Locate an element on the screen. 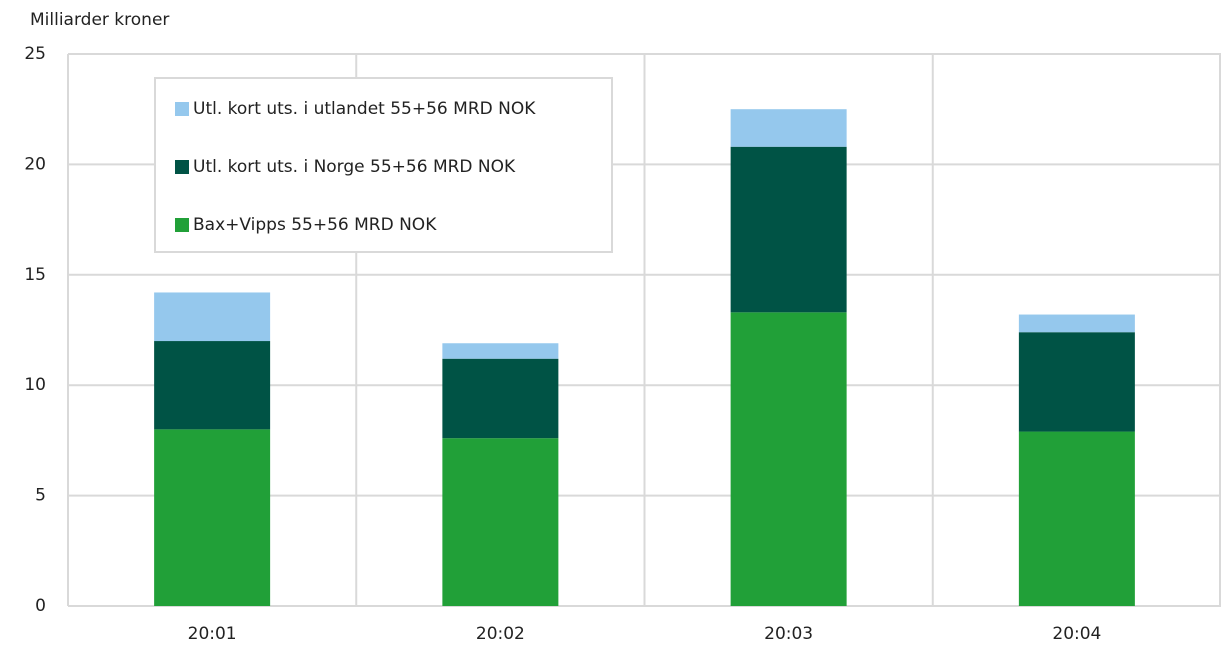 Image resolution: width=1221 pixels, height=661 pixels. y-axis-label: Milliarder kroner is located at coordinates (99, 20).